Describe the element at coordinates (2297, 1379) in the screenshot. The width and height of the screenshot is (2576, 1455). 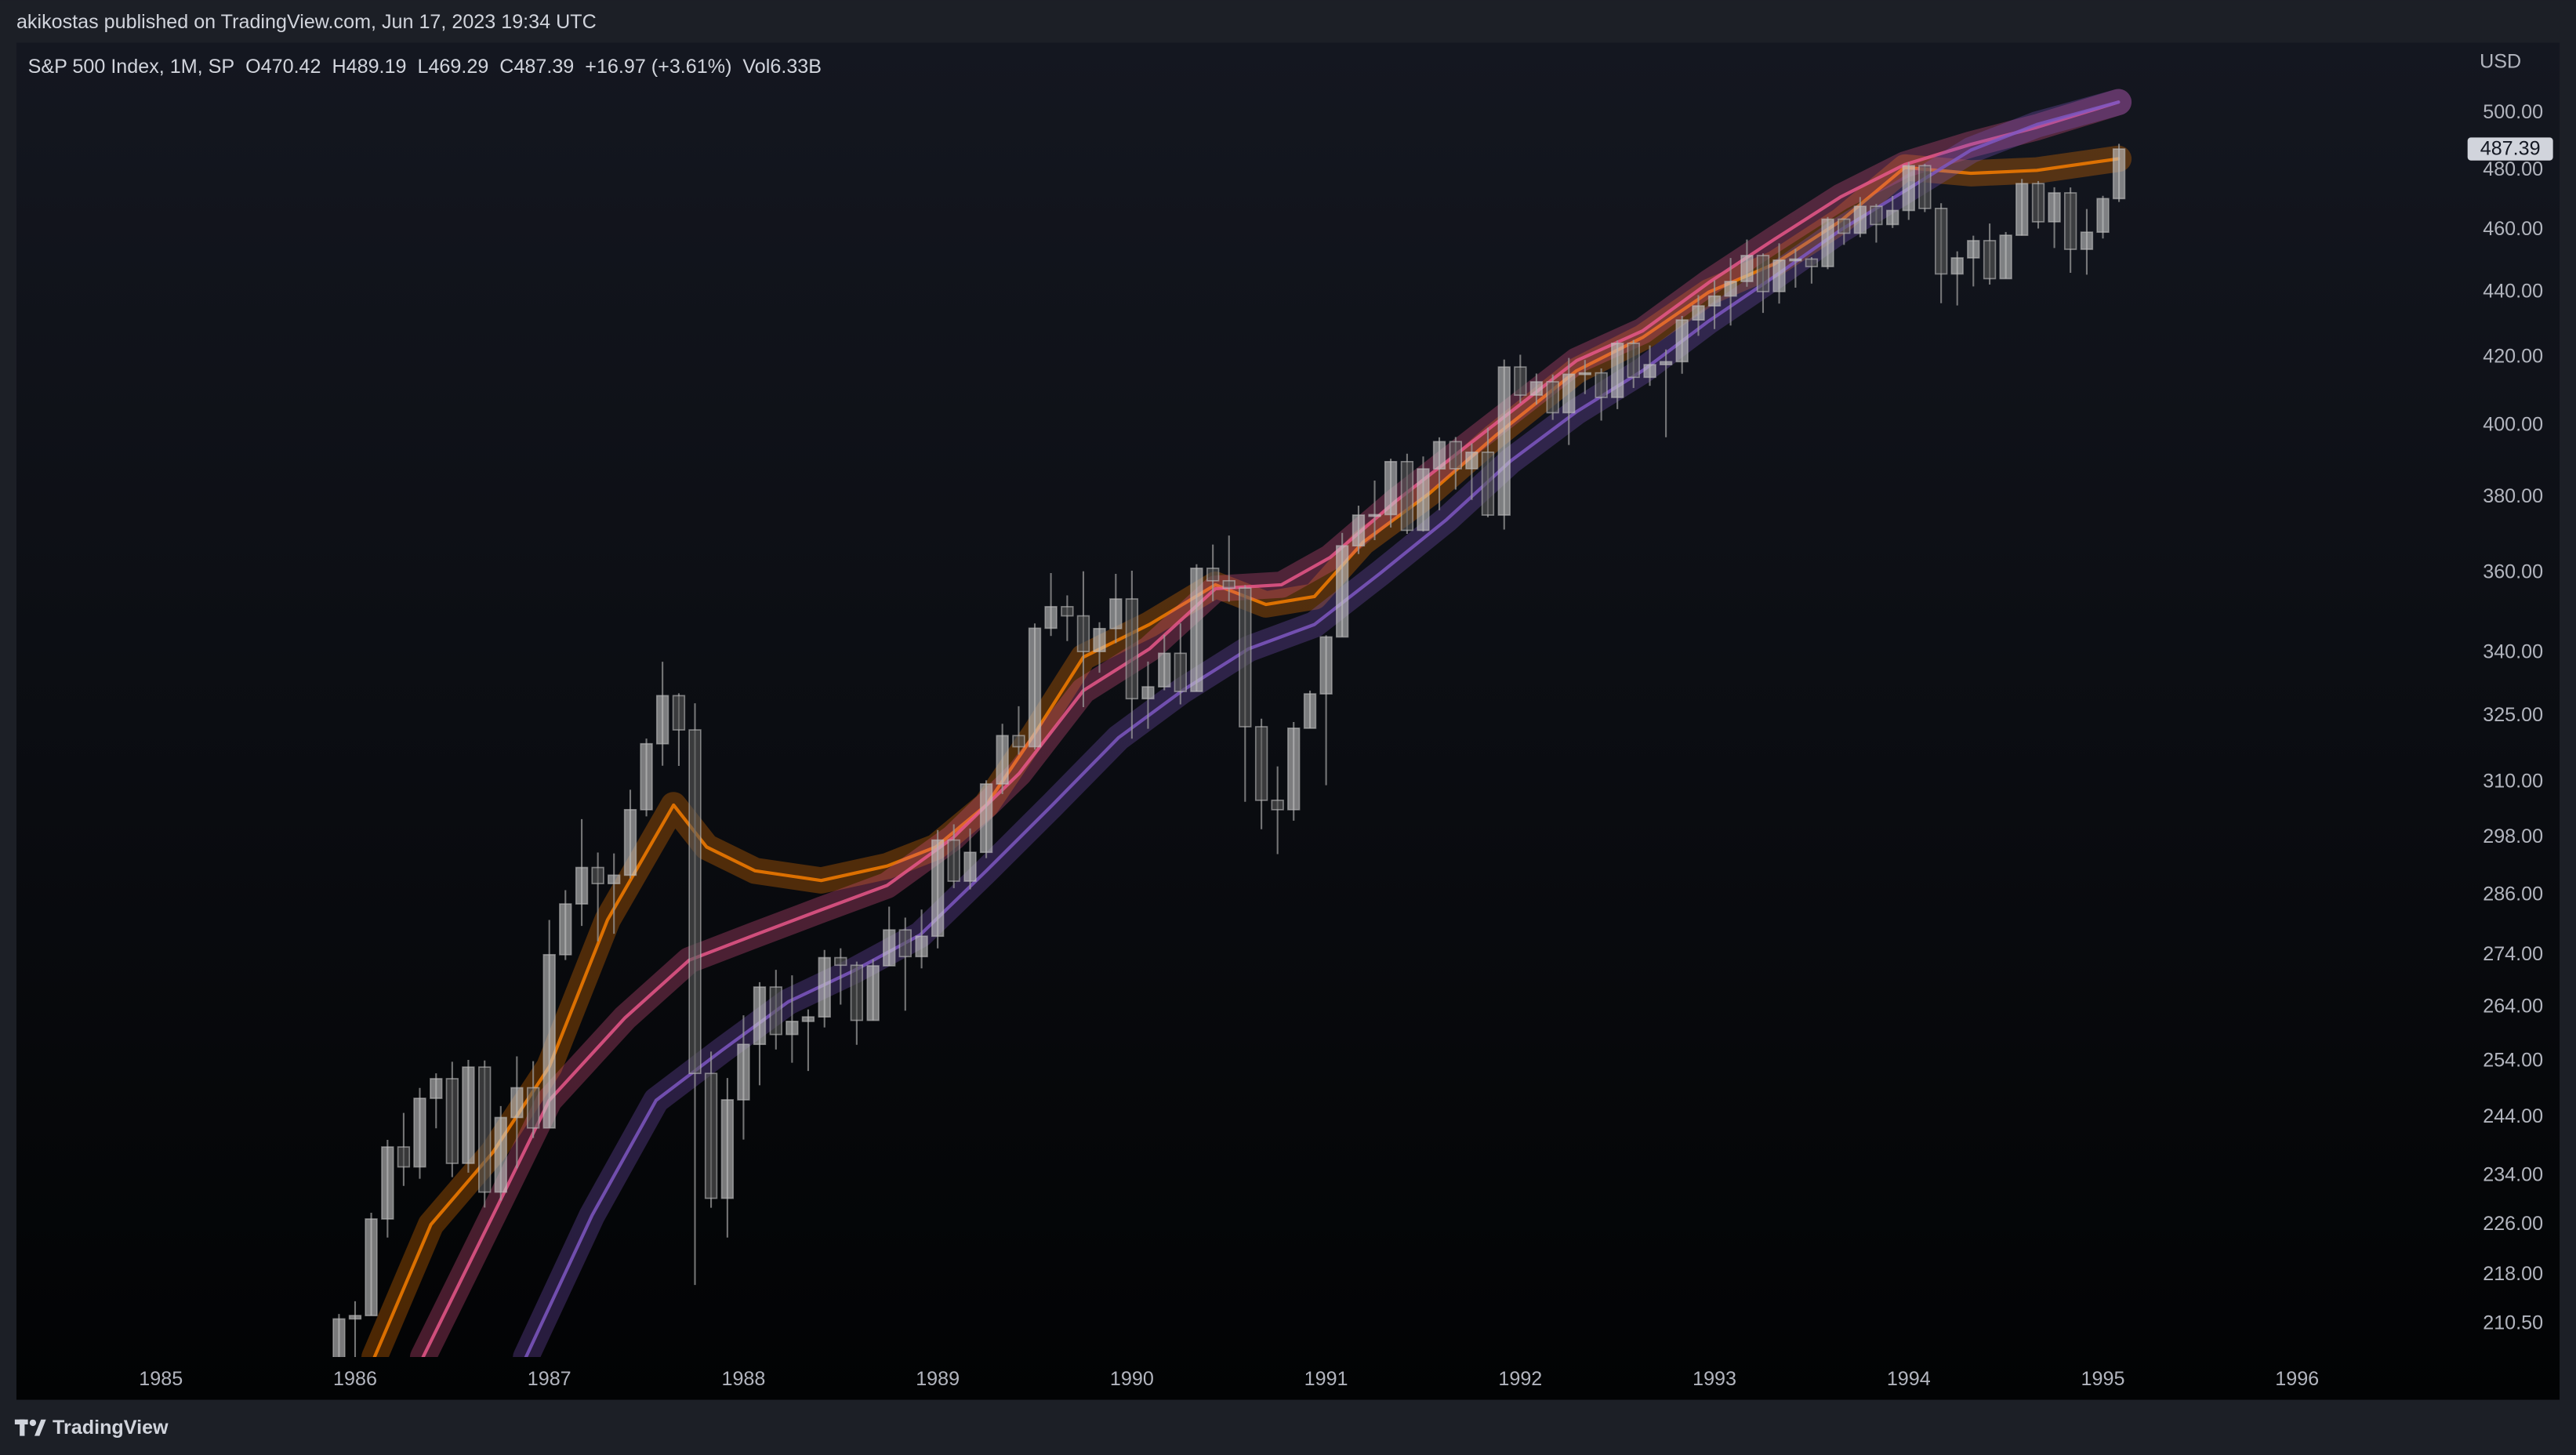
I see `x-tick-label: 1996` at that location.